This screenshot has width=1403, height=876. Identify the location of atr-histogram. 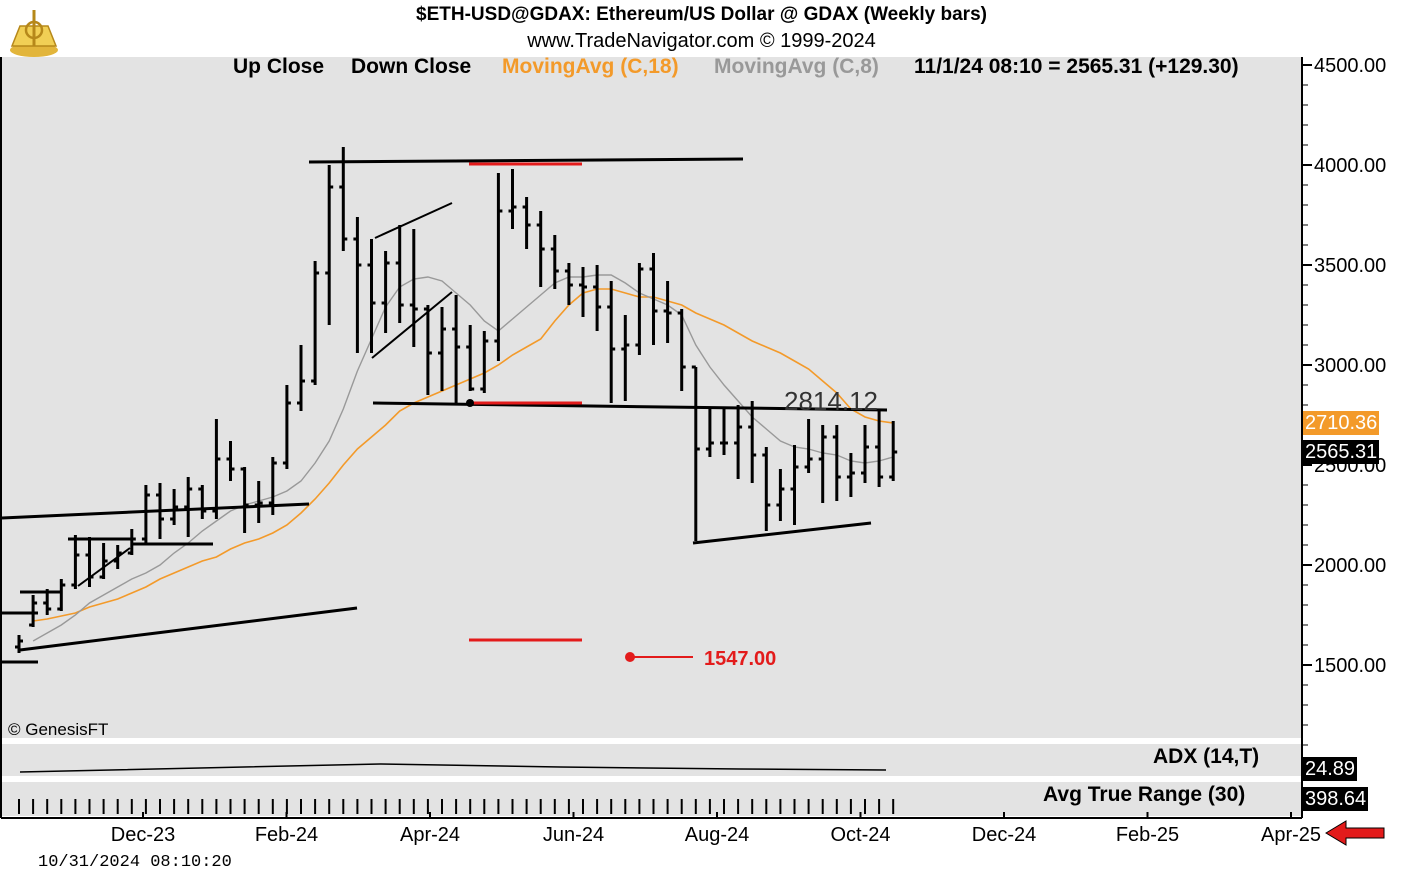
(456, 806).